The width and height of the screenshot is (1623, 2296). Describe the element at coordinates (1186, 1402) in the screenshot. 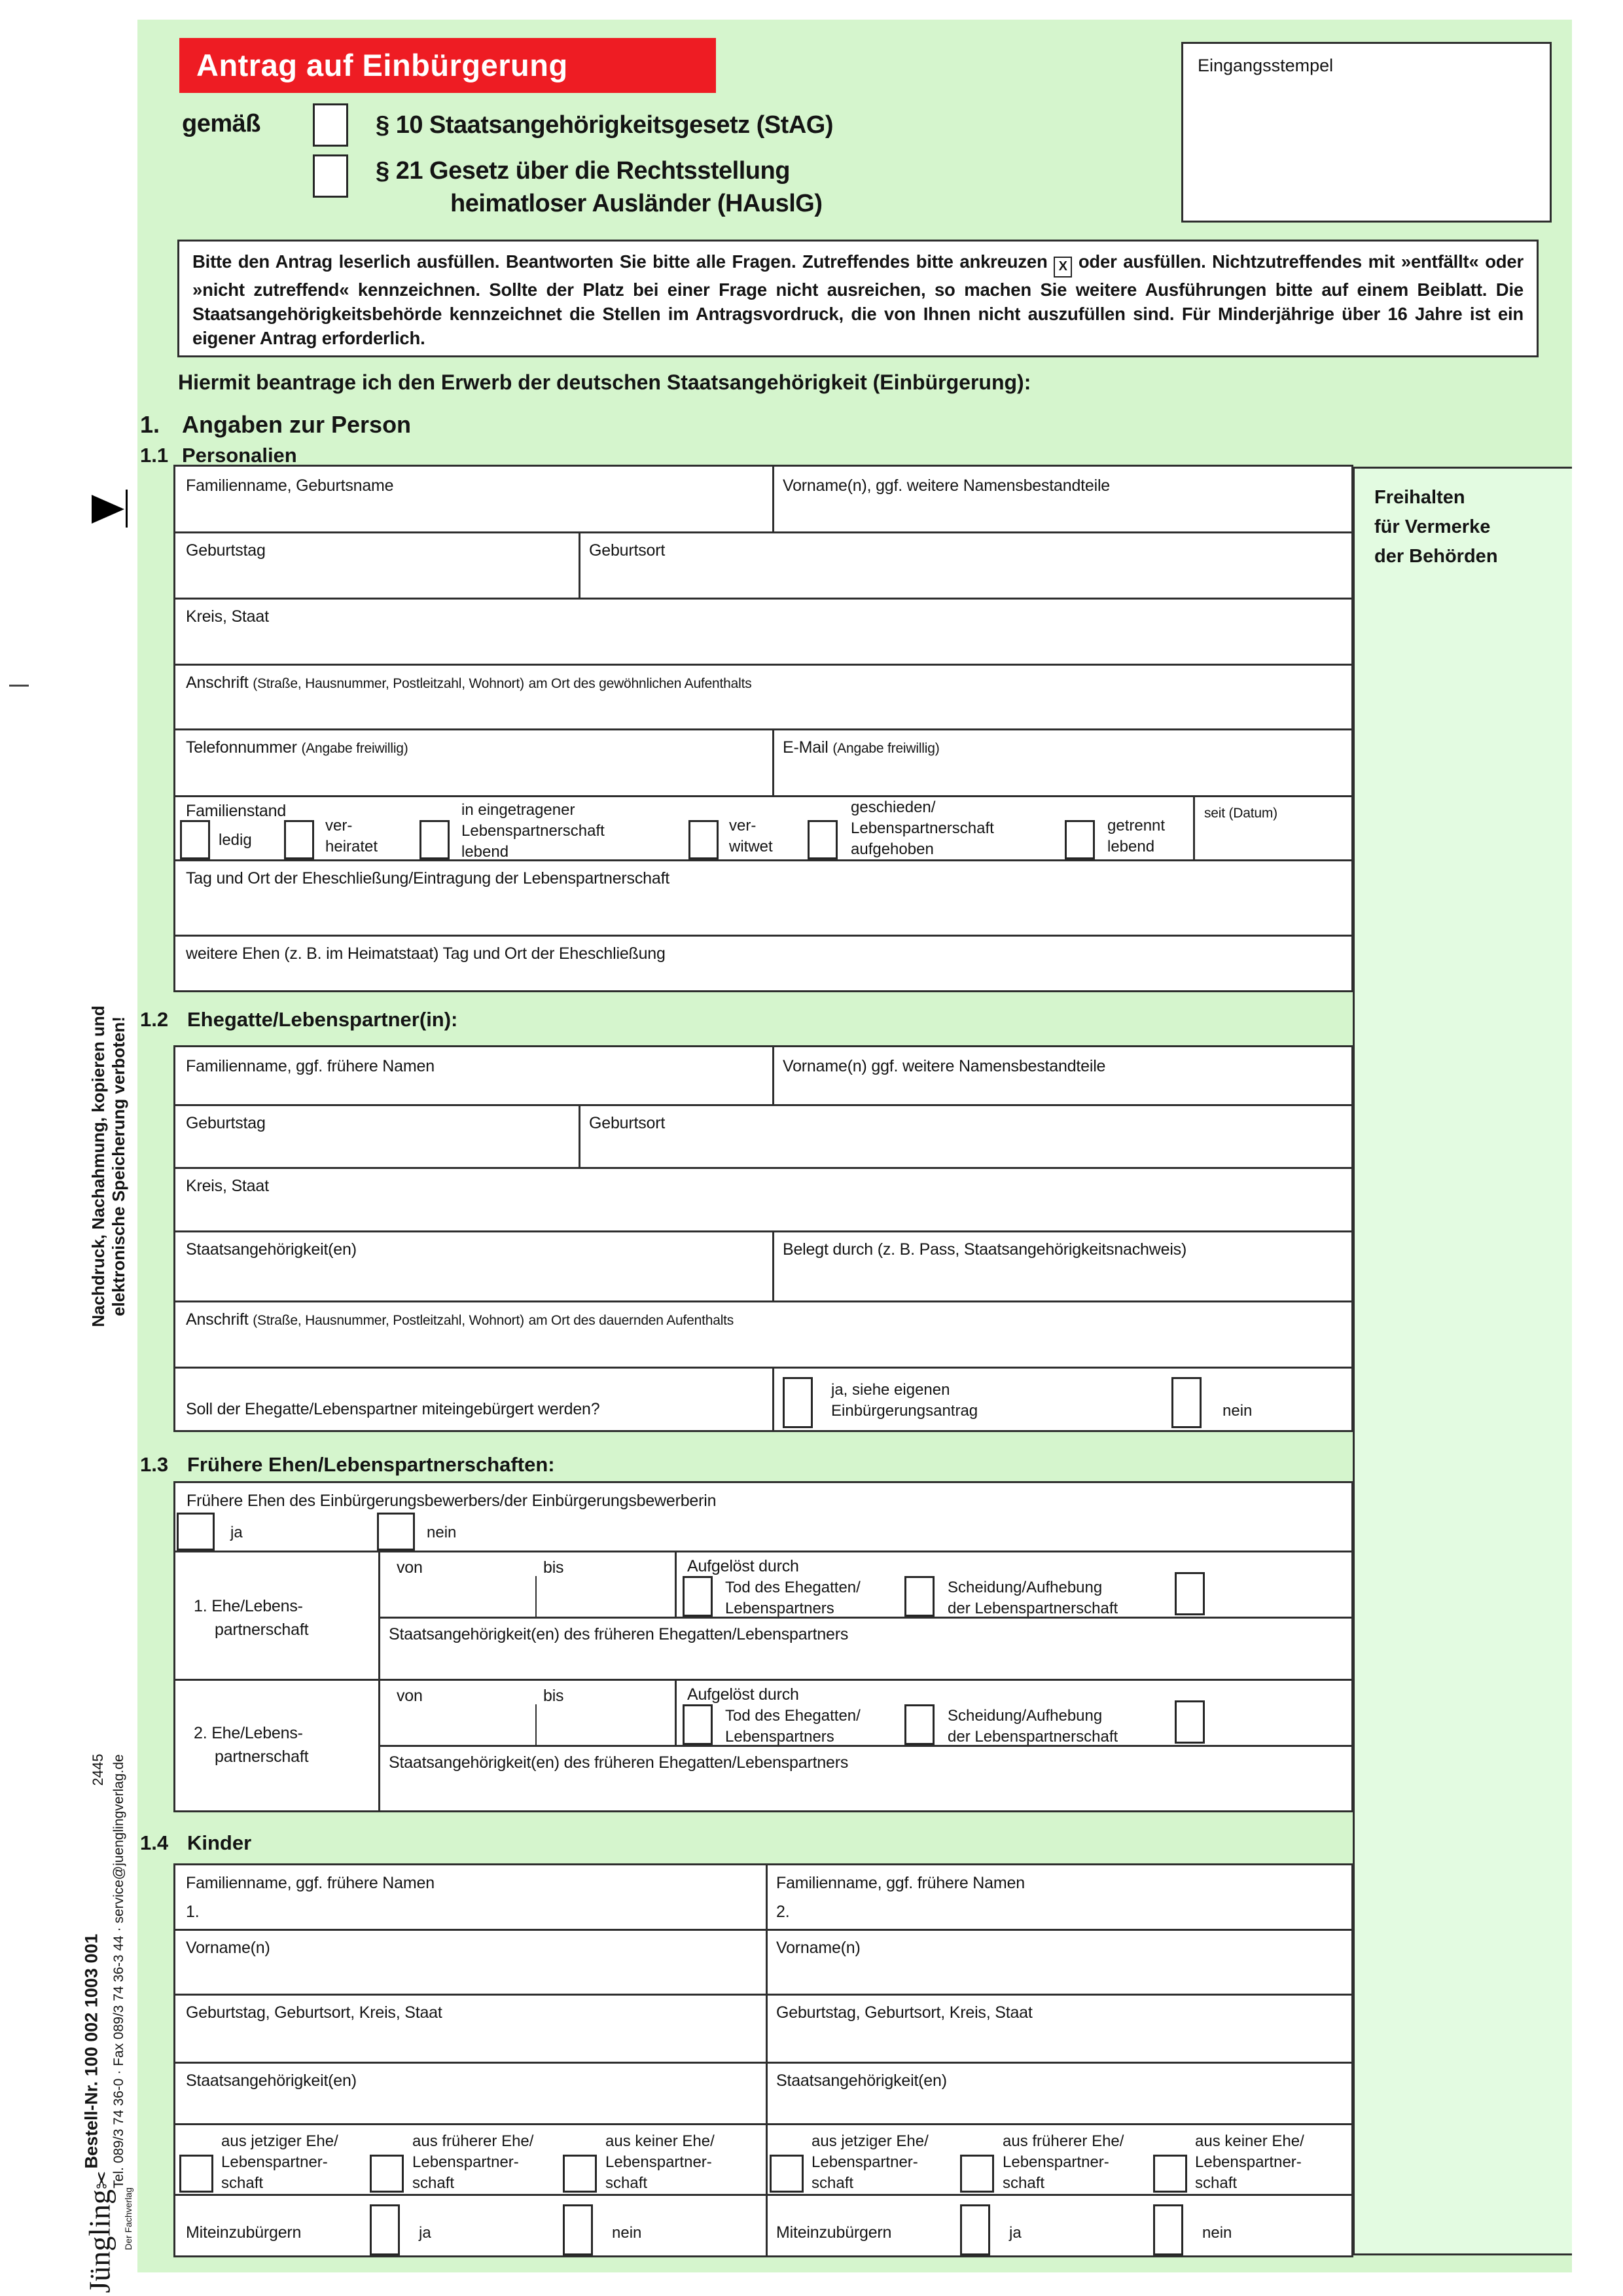

I see `checkbox-miteinbuergerung-nein` at that location.